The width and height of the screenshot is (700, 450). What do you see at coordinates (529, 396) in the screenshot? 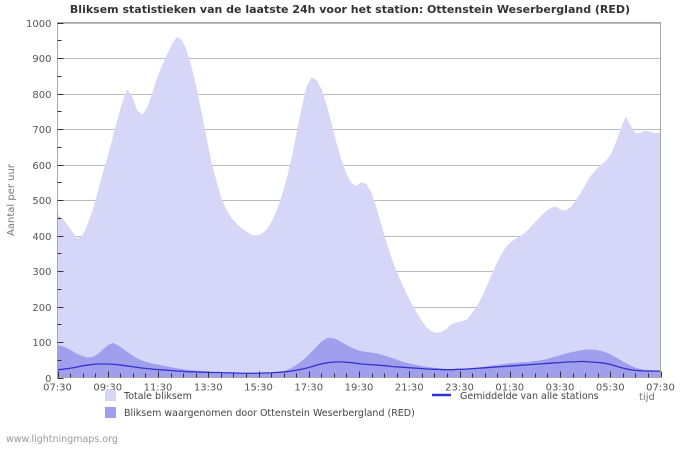
I see `legend-item-label: Gemiddelde van alle stations` at bounding box center [529, 396].